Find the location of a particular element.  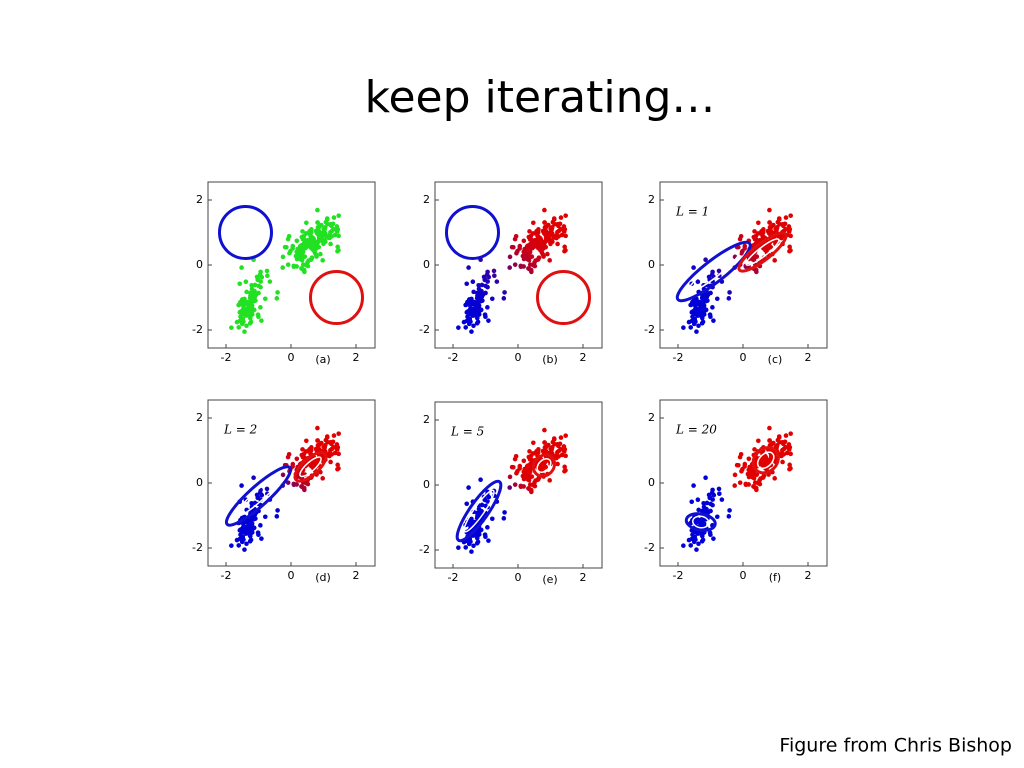

panel-label: (f) is located at coordinates (775, 577).